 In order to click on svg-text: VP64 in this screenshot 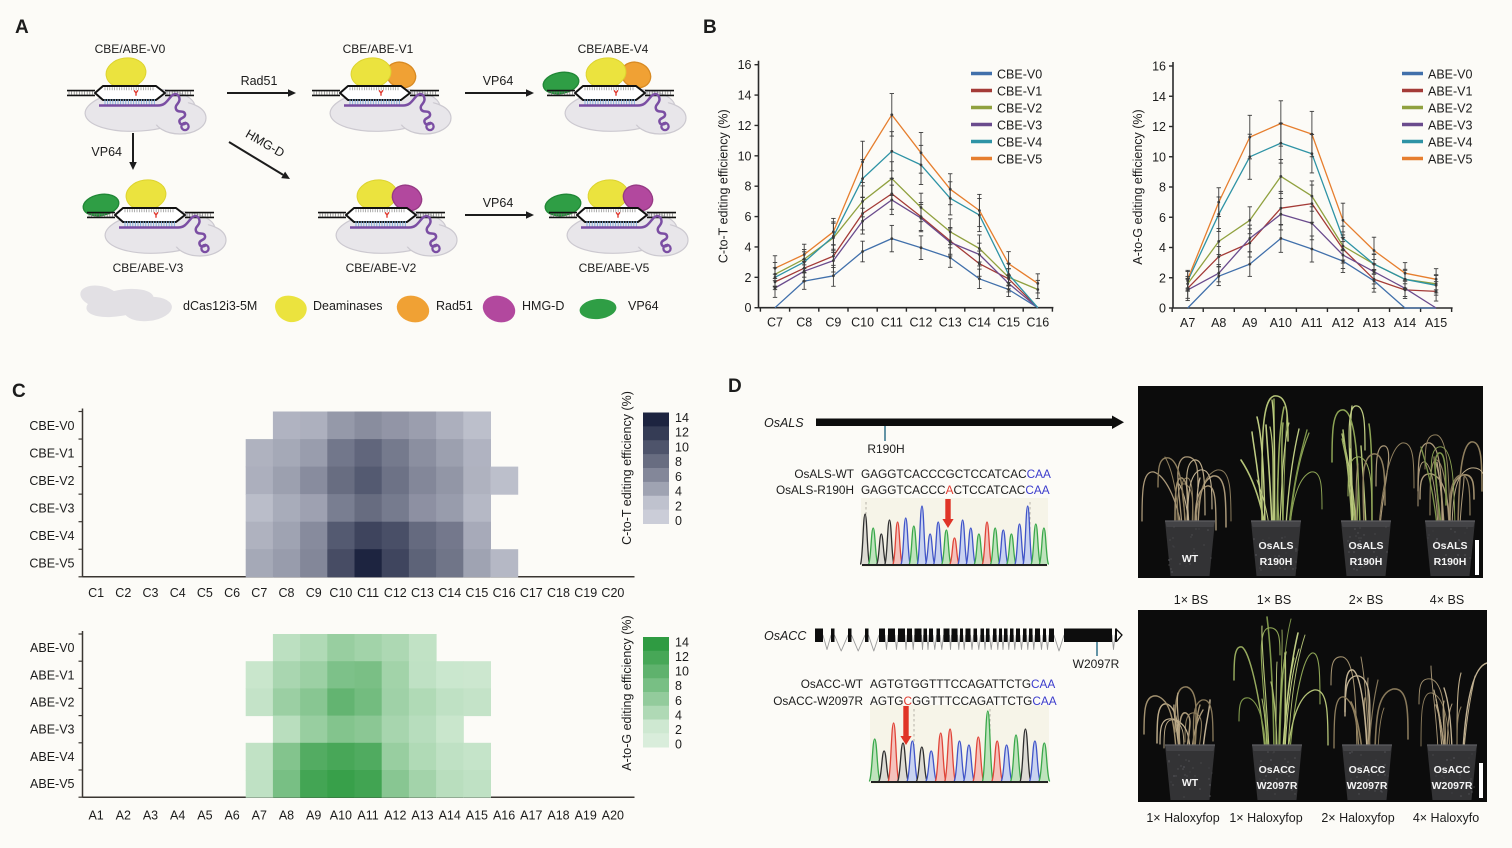, I will do `click(498, 203)`.